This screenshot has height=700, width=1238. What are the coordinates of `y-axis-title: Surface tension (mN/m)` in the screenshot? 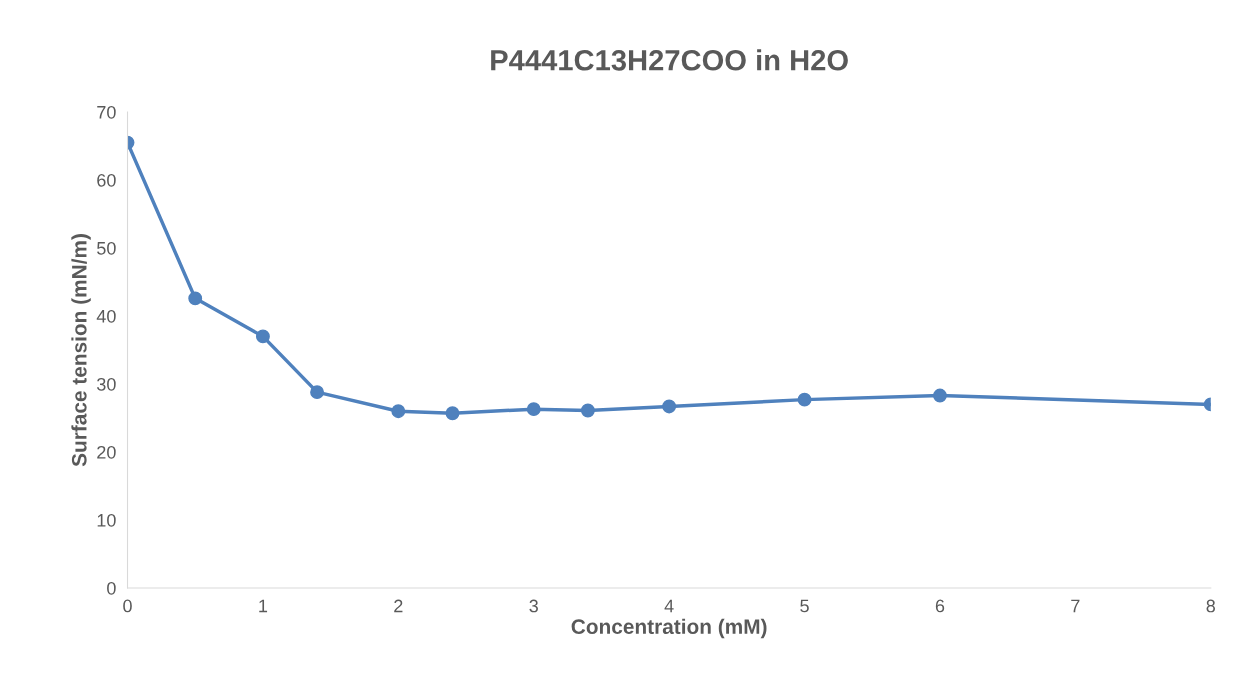 It's located at (81, 350).